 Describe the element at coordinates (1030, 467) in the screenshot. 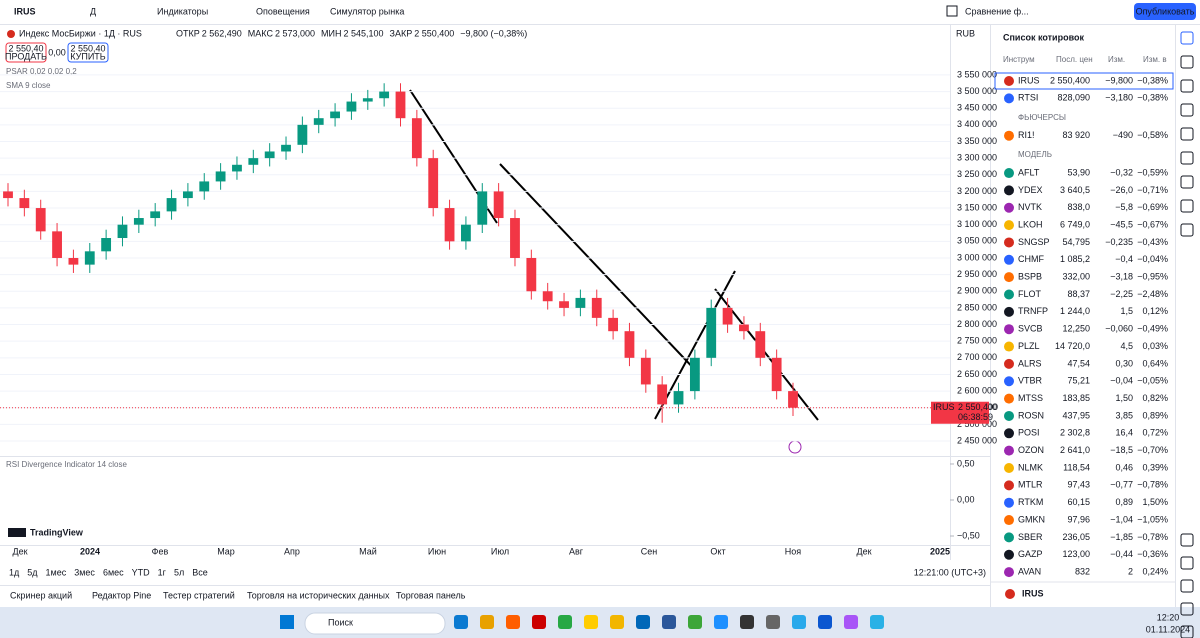

I see `watch-symbol: NLMK` at that location.